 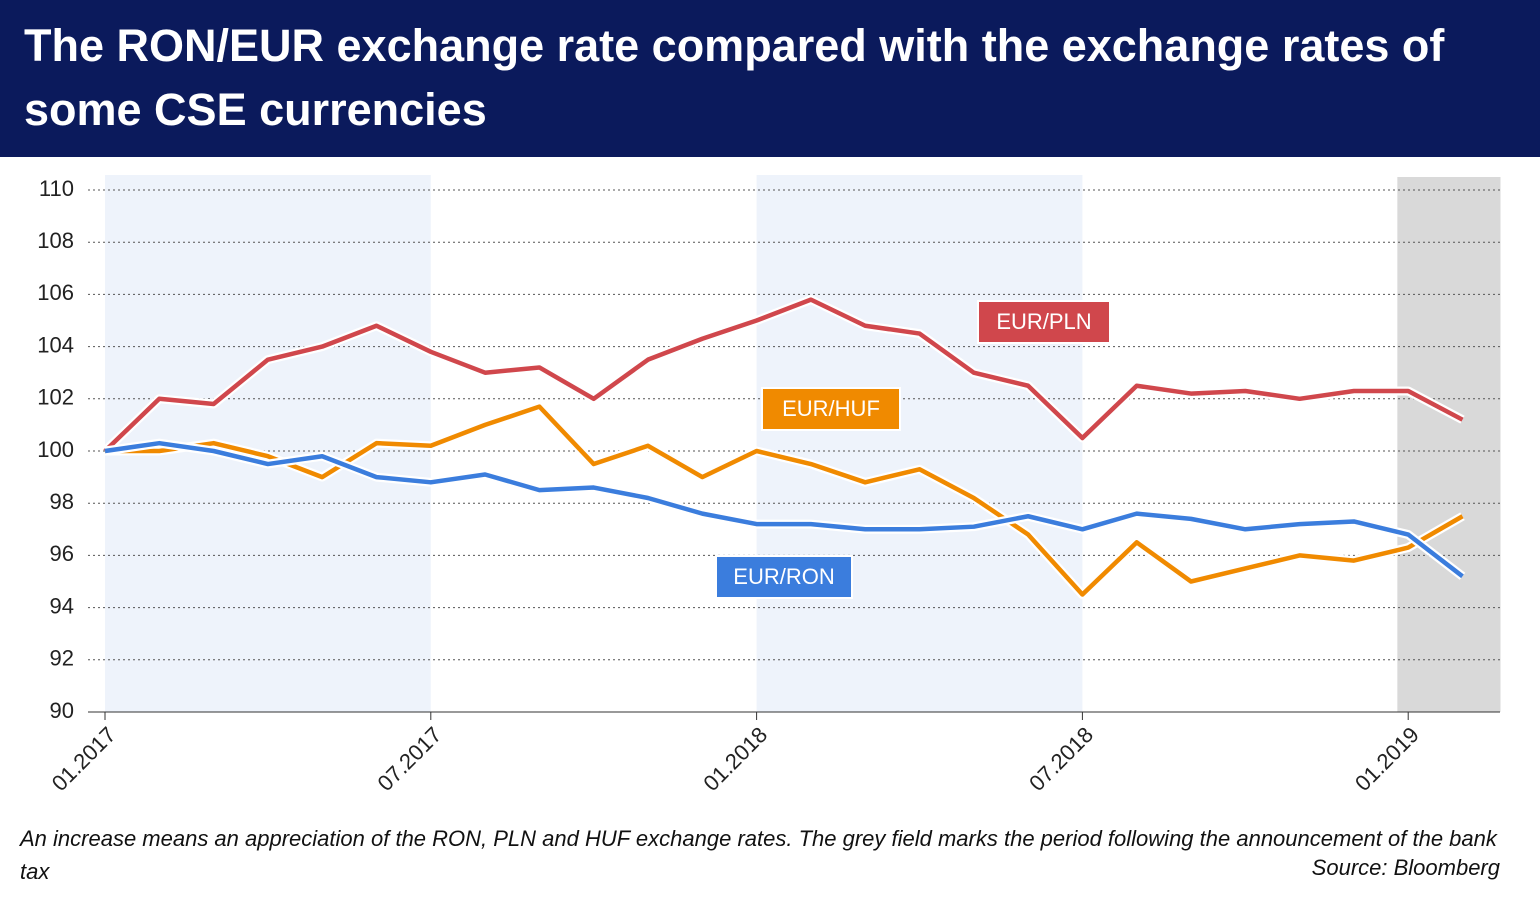 I want to click on y-tick-label: 94, so click(x=62, y=605).